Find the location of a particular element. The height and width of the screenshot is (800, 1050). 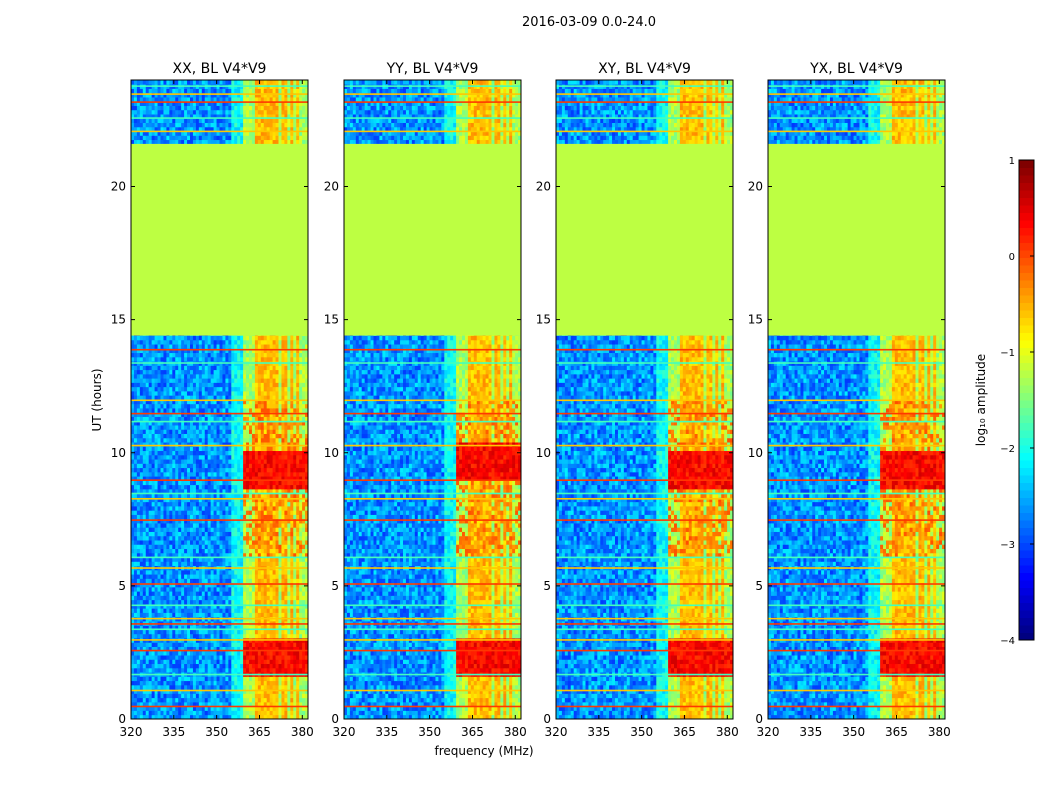

panel-title: XY, BL V4*V9 is located at coordinates (644, 69).